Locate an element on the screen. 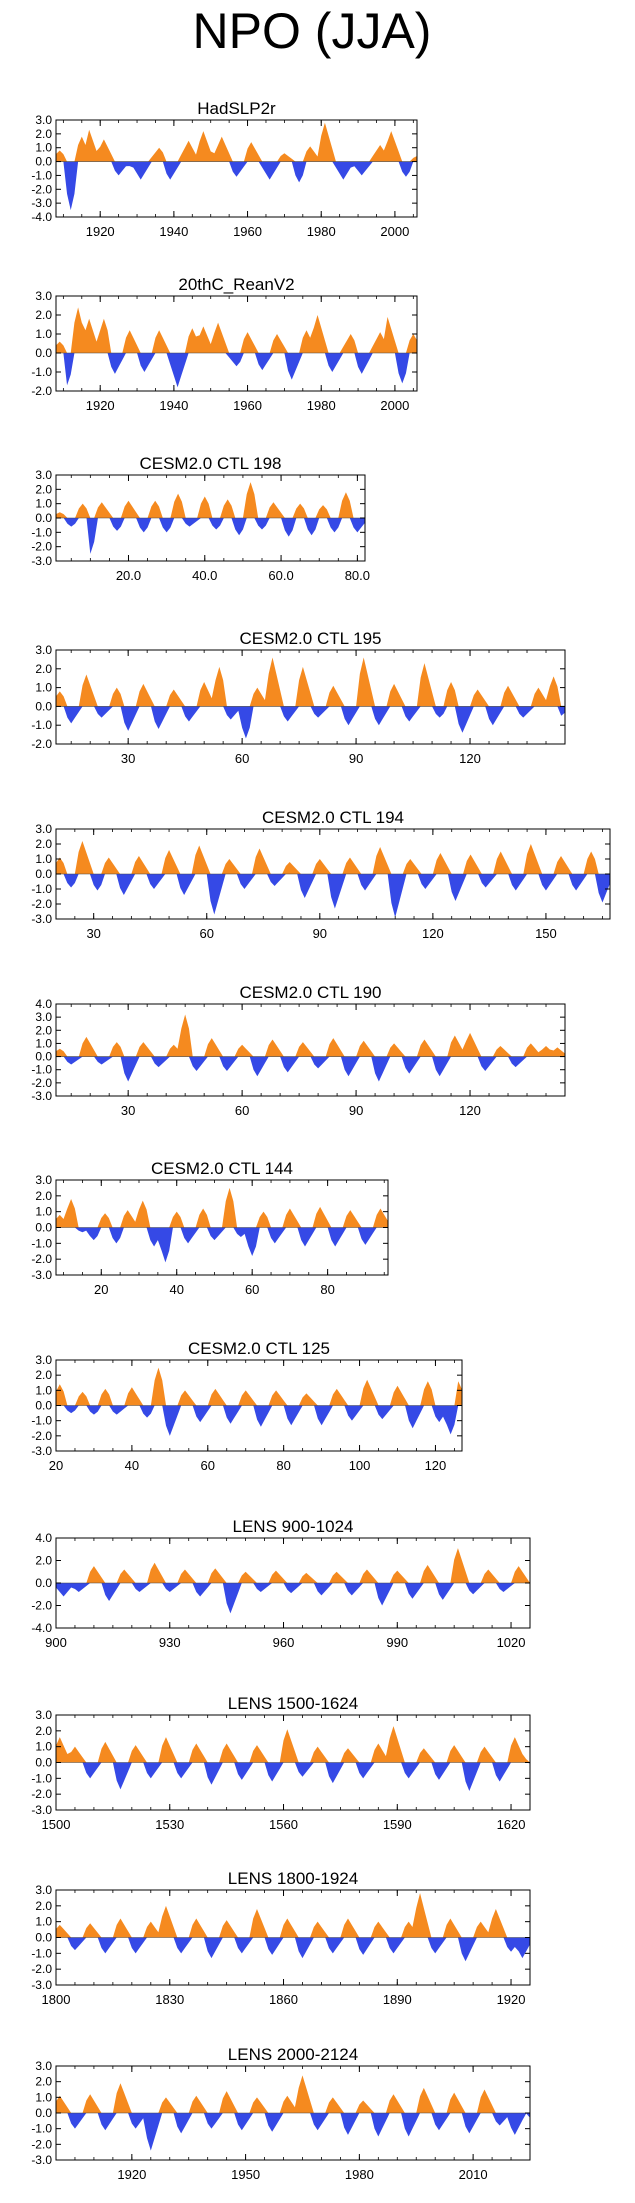 The image size is (635, 2203). figure-title: NPO (JJA) is located at coordinates (312, 31).